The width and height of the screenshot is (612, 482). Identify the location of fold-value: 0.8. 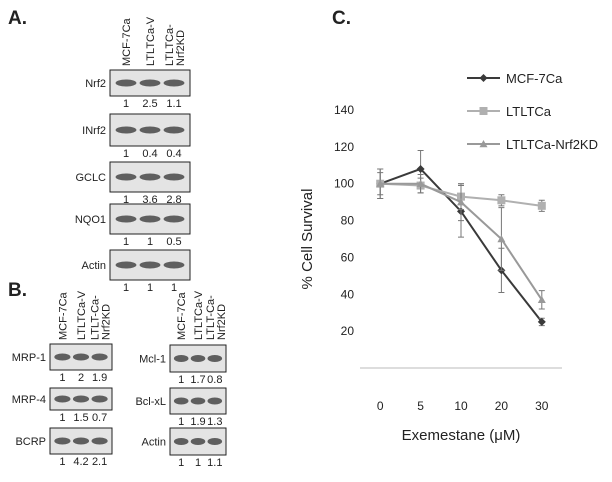
(214, 380).